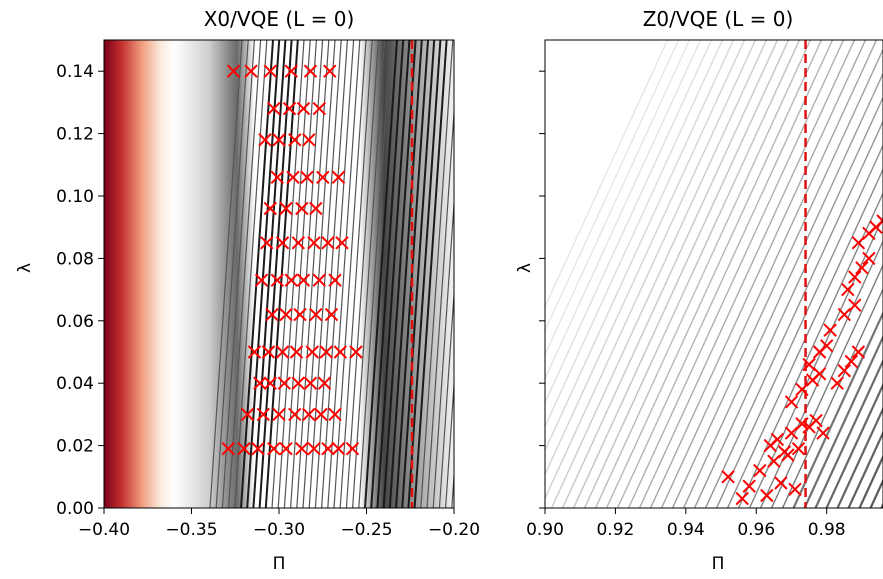  I want to click on x-tick-label: 0.98, so click(827, 530).